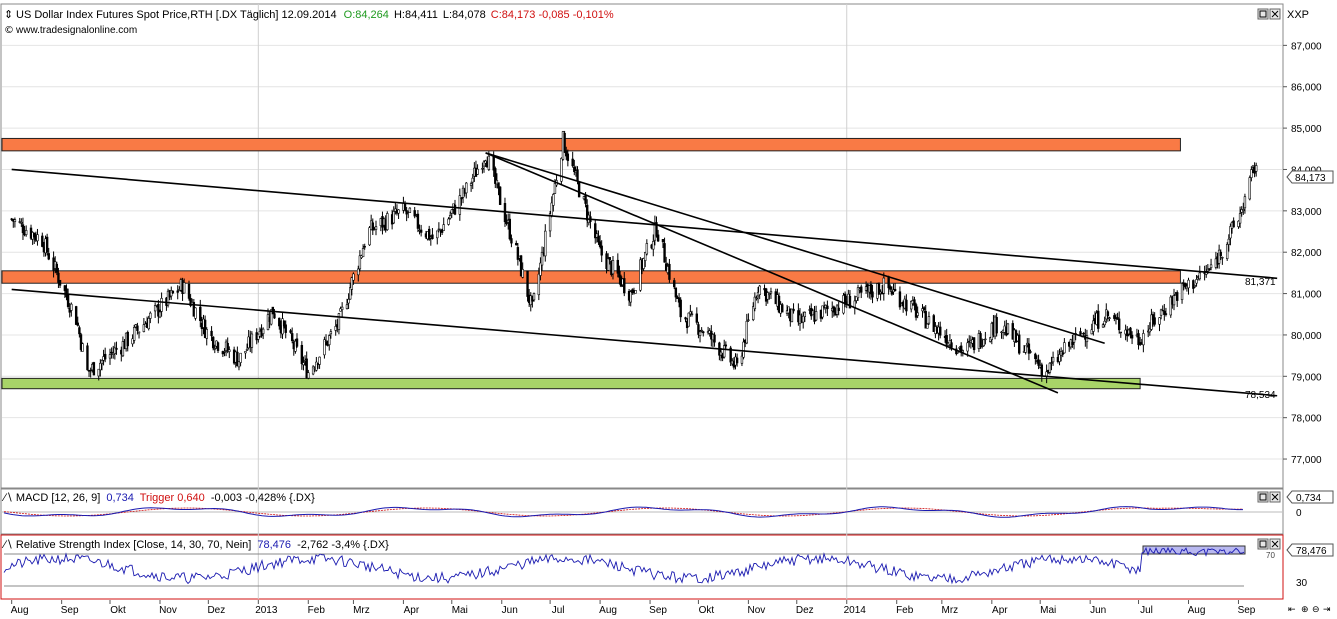 This screenshot has height=619, width=1337. I want to click on x-tick-label: Mai, so click(460, 610).